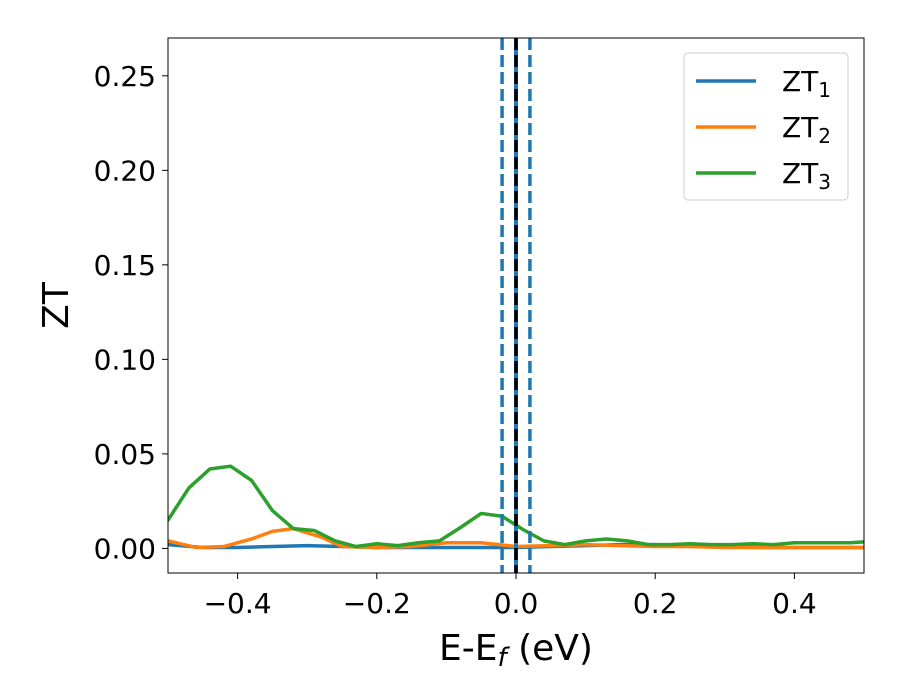  I want to click on legend-label-zt2: ZT2, so click(806, 129).